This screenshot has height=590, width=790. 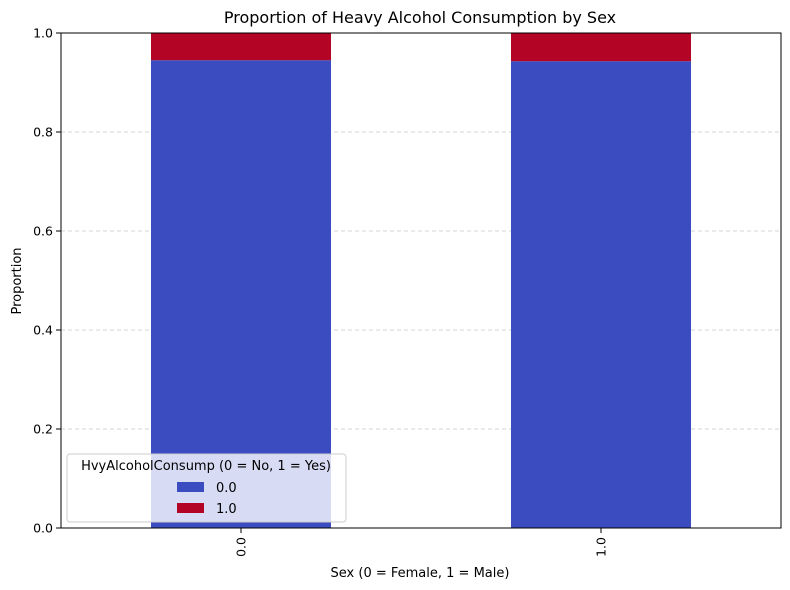 What do you see at coordinates (601, 547) in the screenshot?
I see `x-tick-label: 1.0` at bounding box center [601, 547].